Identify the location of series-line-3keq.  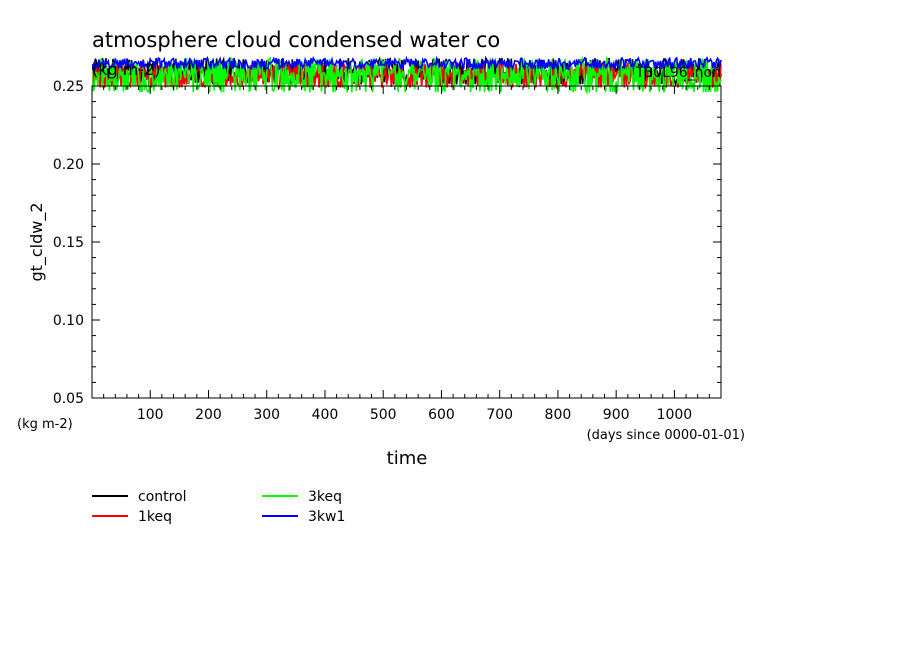
(407, 75).